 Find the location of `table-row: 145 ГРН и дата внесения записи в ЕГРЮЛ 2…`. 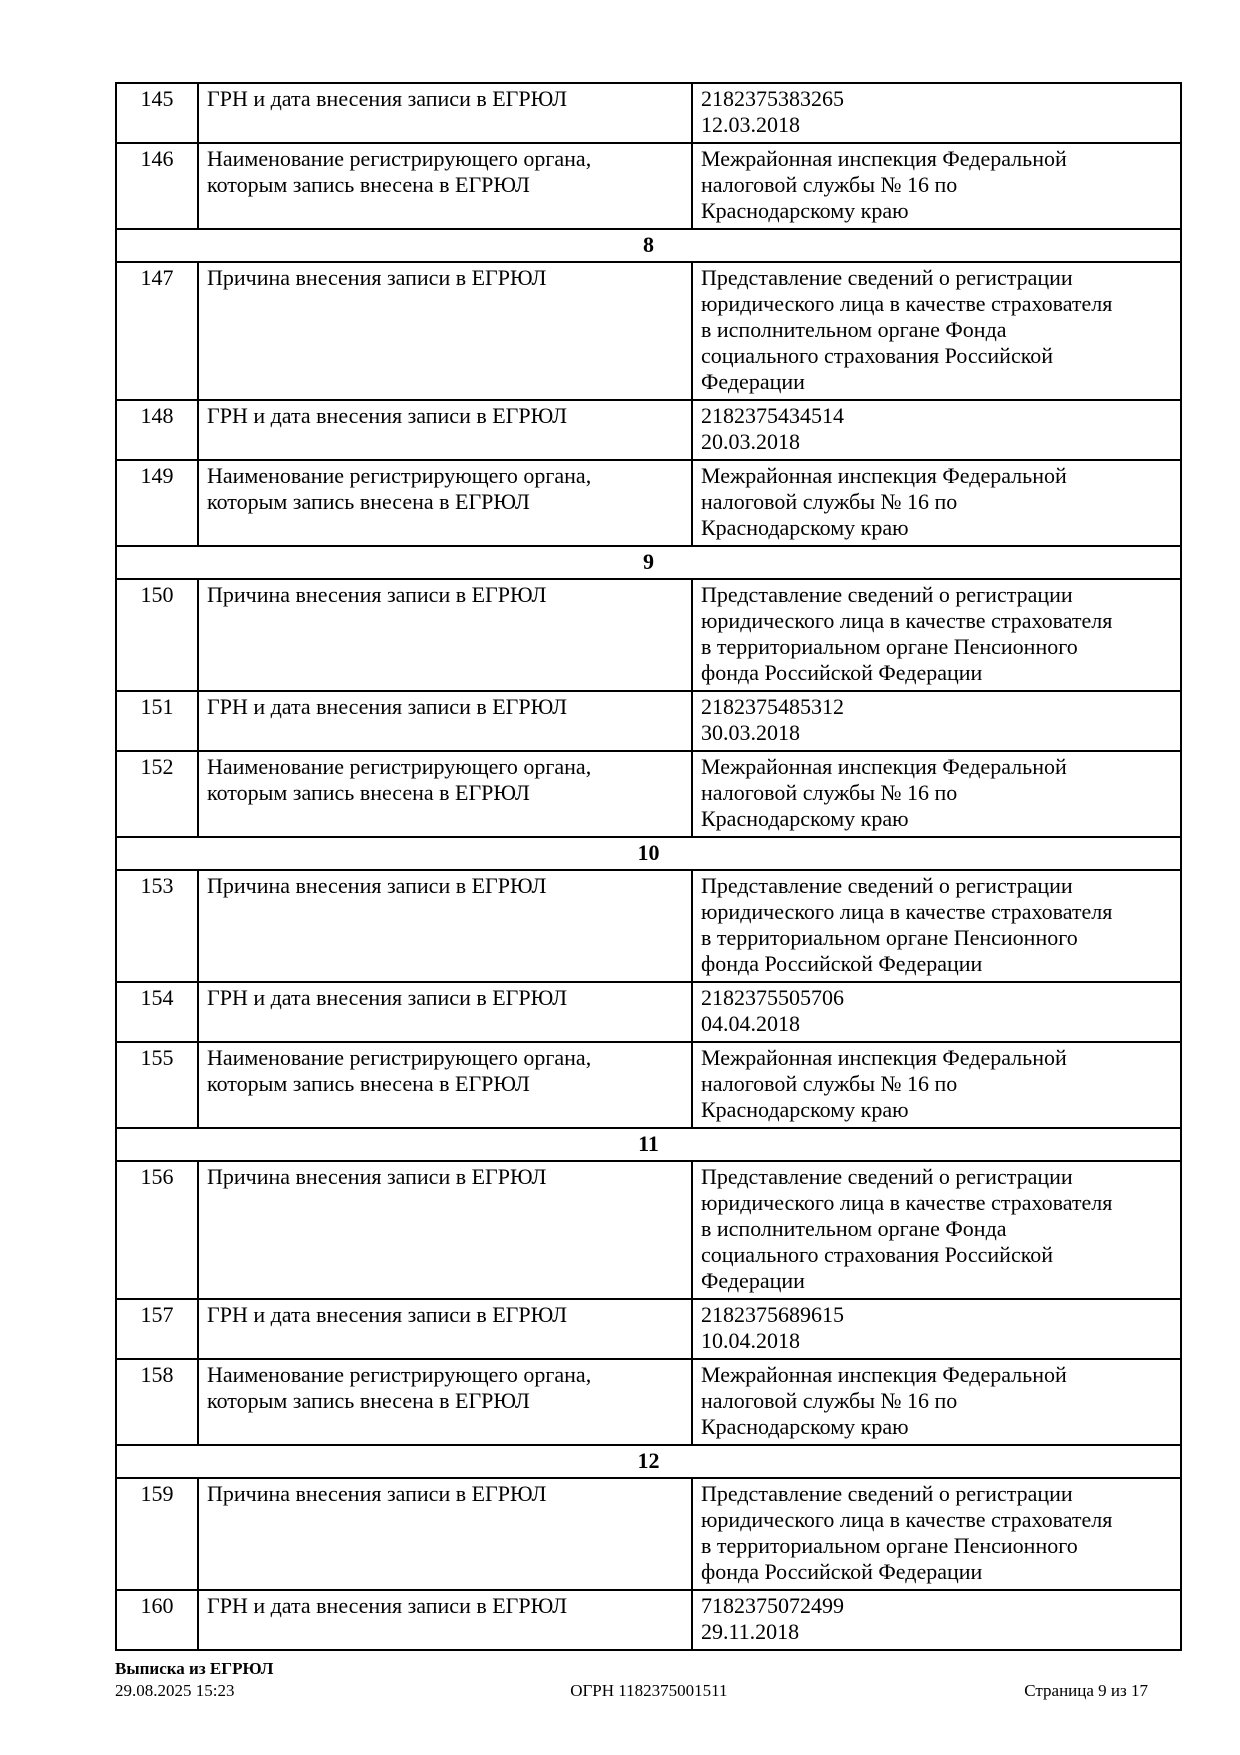

table-row: 145 ГРН и дата внесения записи в ЕГРЮЛ 2… is located at coordinates (648, 113).